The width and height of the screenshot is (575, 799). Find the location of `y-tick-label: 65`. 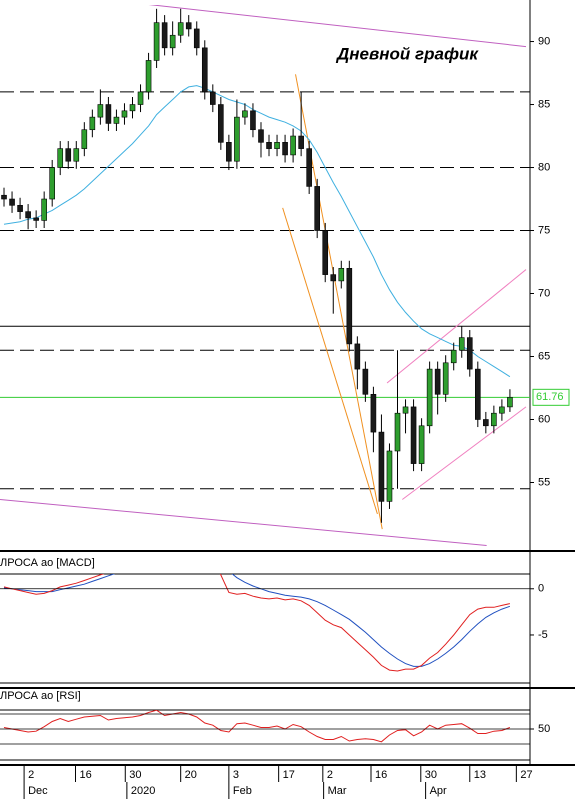

y-tick-label: 65 is located at coordinates (544, 356).